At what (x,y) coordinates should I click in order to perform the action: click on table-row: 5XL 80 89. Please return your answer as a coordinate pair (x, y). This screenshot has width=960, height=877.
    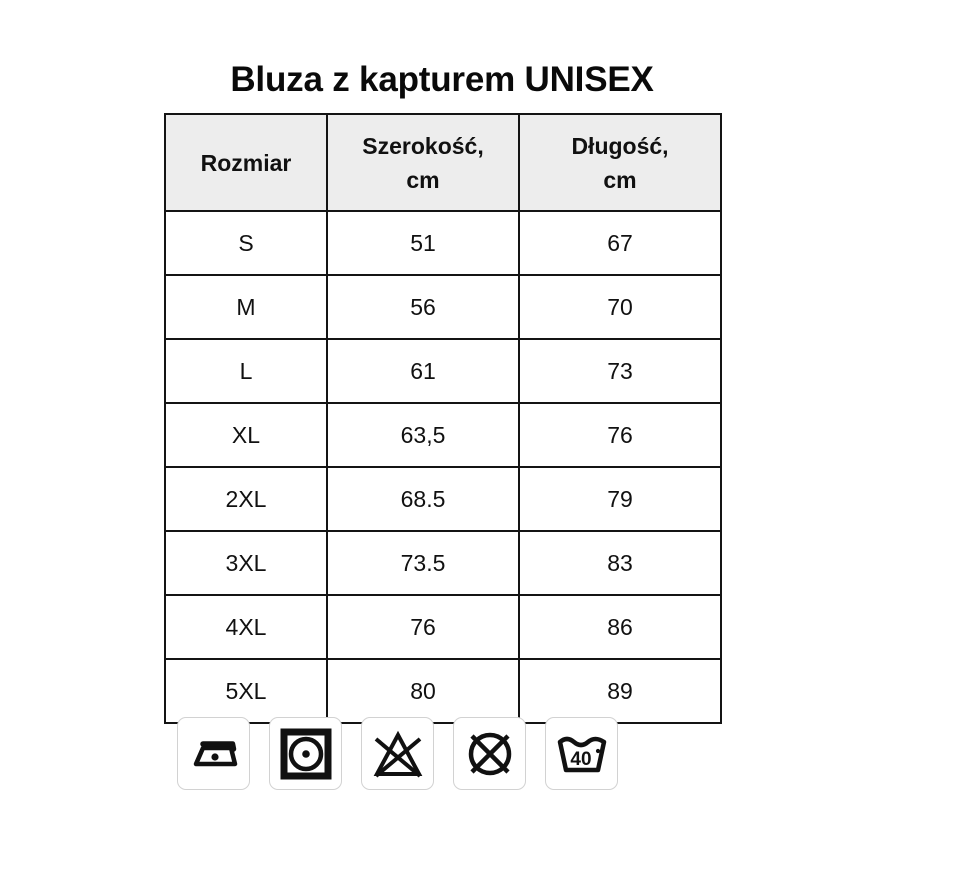
    Looking at the image, I should click on (443, 691).